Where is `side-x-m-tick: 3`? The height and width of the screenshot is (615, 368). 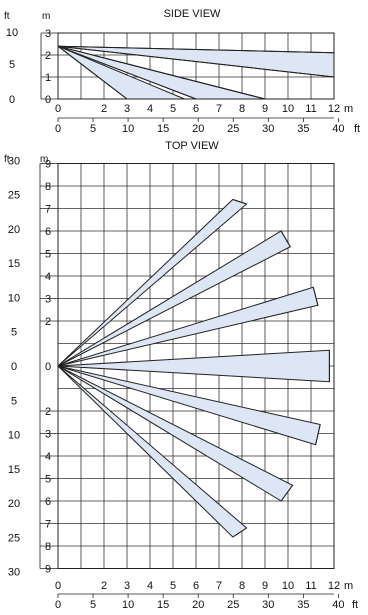
side-x-m-tick: 3 is located at coordinates (127, 109).